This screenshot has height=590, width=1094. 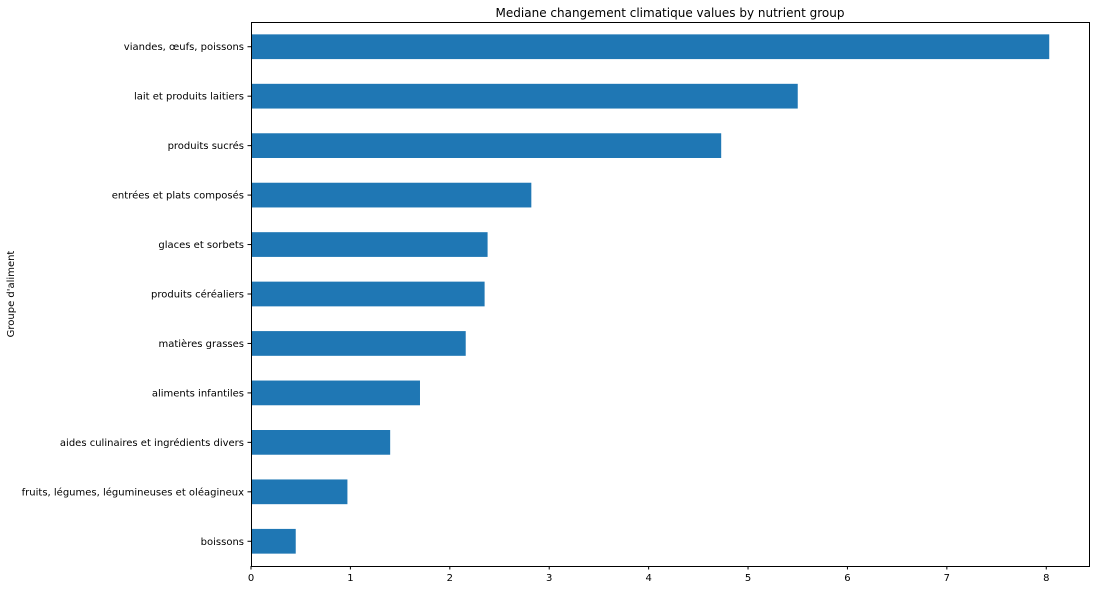 I want to click on y-axis-label: Groupe d'aliment, so click(x=11, y=294).